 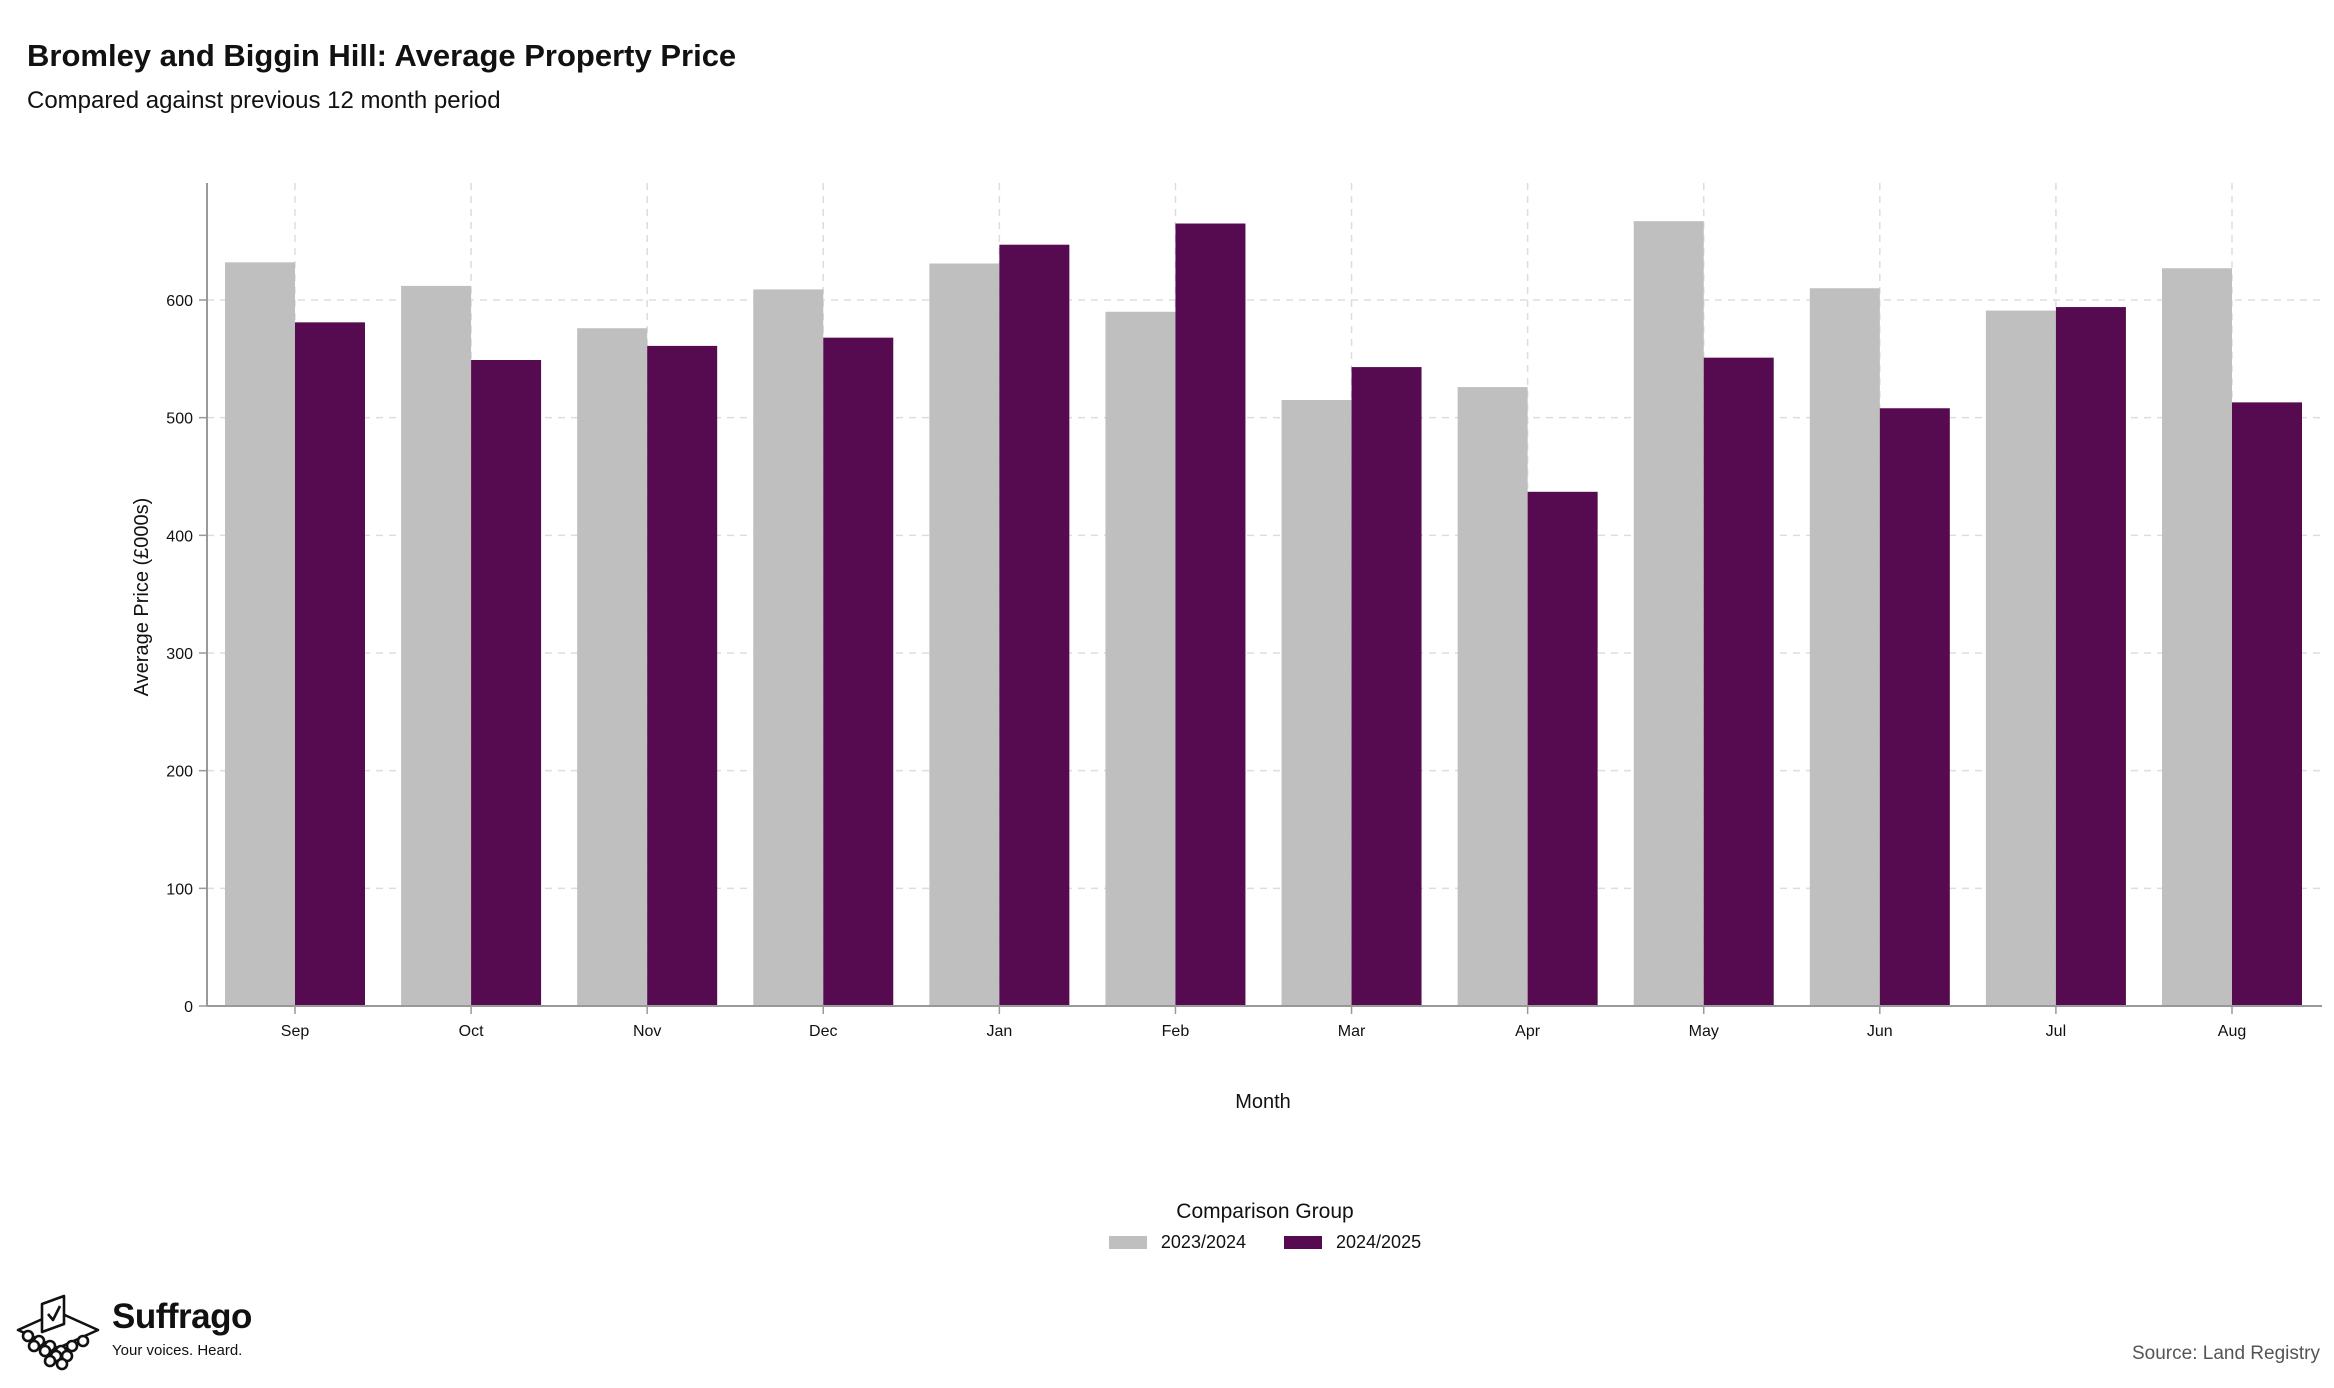 I want to click on logo: Suffrago Your voices. Heard., so click(x=132, y=1332).